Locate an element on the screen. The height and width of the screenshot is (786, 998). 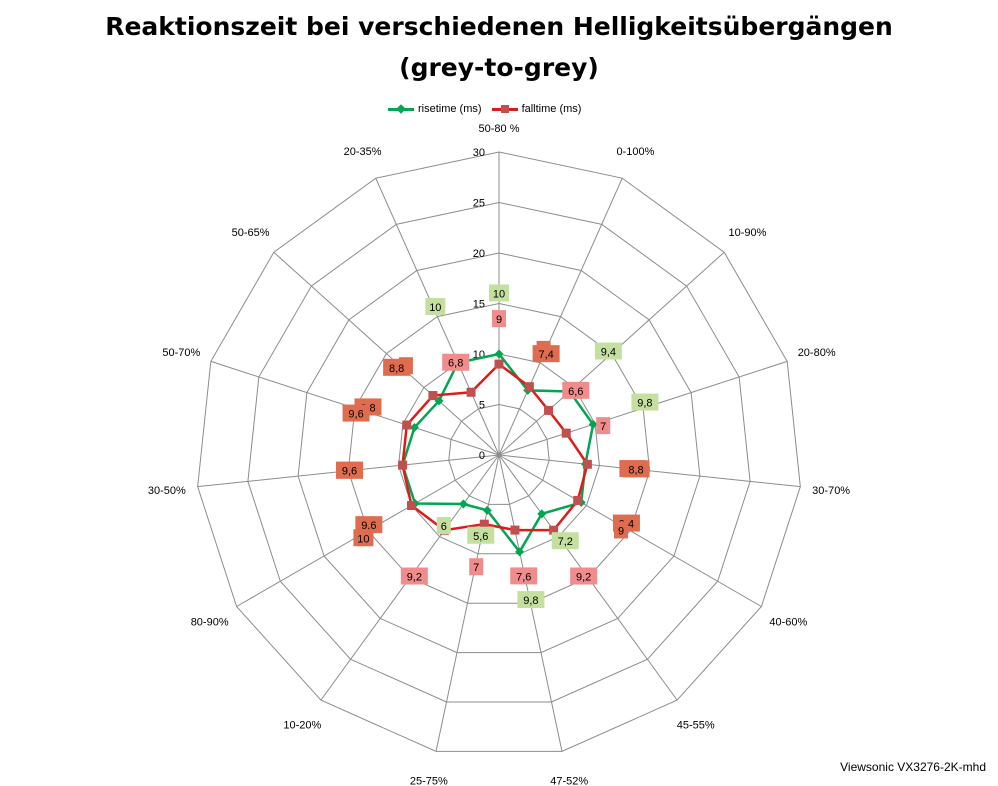
category-label: 0-100% is located at coordinates (635, 152).